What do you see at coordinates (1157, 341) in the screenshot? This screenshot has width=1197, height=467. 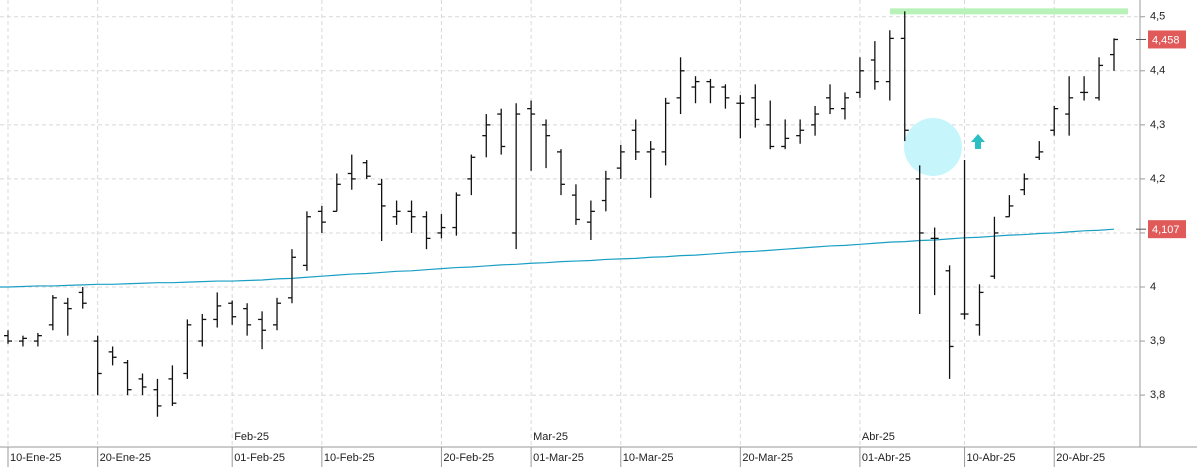 I see `y-tick-label: 3,9` at bounding box center [1157, 341].